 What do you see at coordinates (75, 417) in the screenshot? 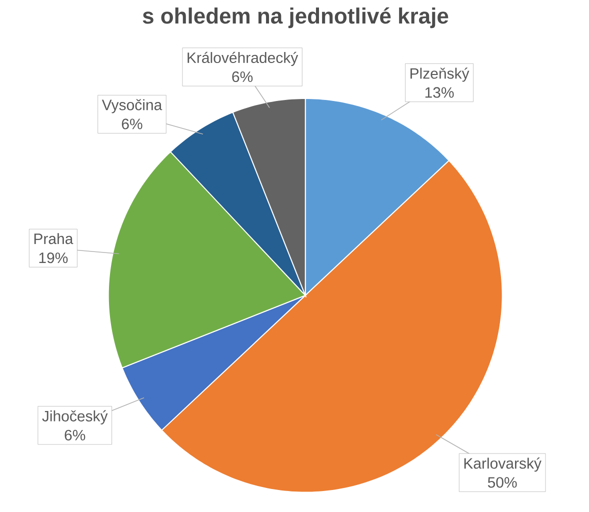
I see `slice-label: Jihočeský` at bounding box center [75, 417].